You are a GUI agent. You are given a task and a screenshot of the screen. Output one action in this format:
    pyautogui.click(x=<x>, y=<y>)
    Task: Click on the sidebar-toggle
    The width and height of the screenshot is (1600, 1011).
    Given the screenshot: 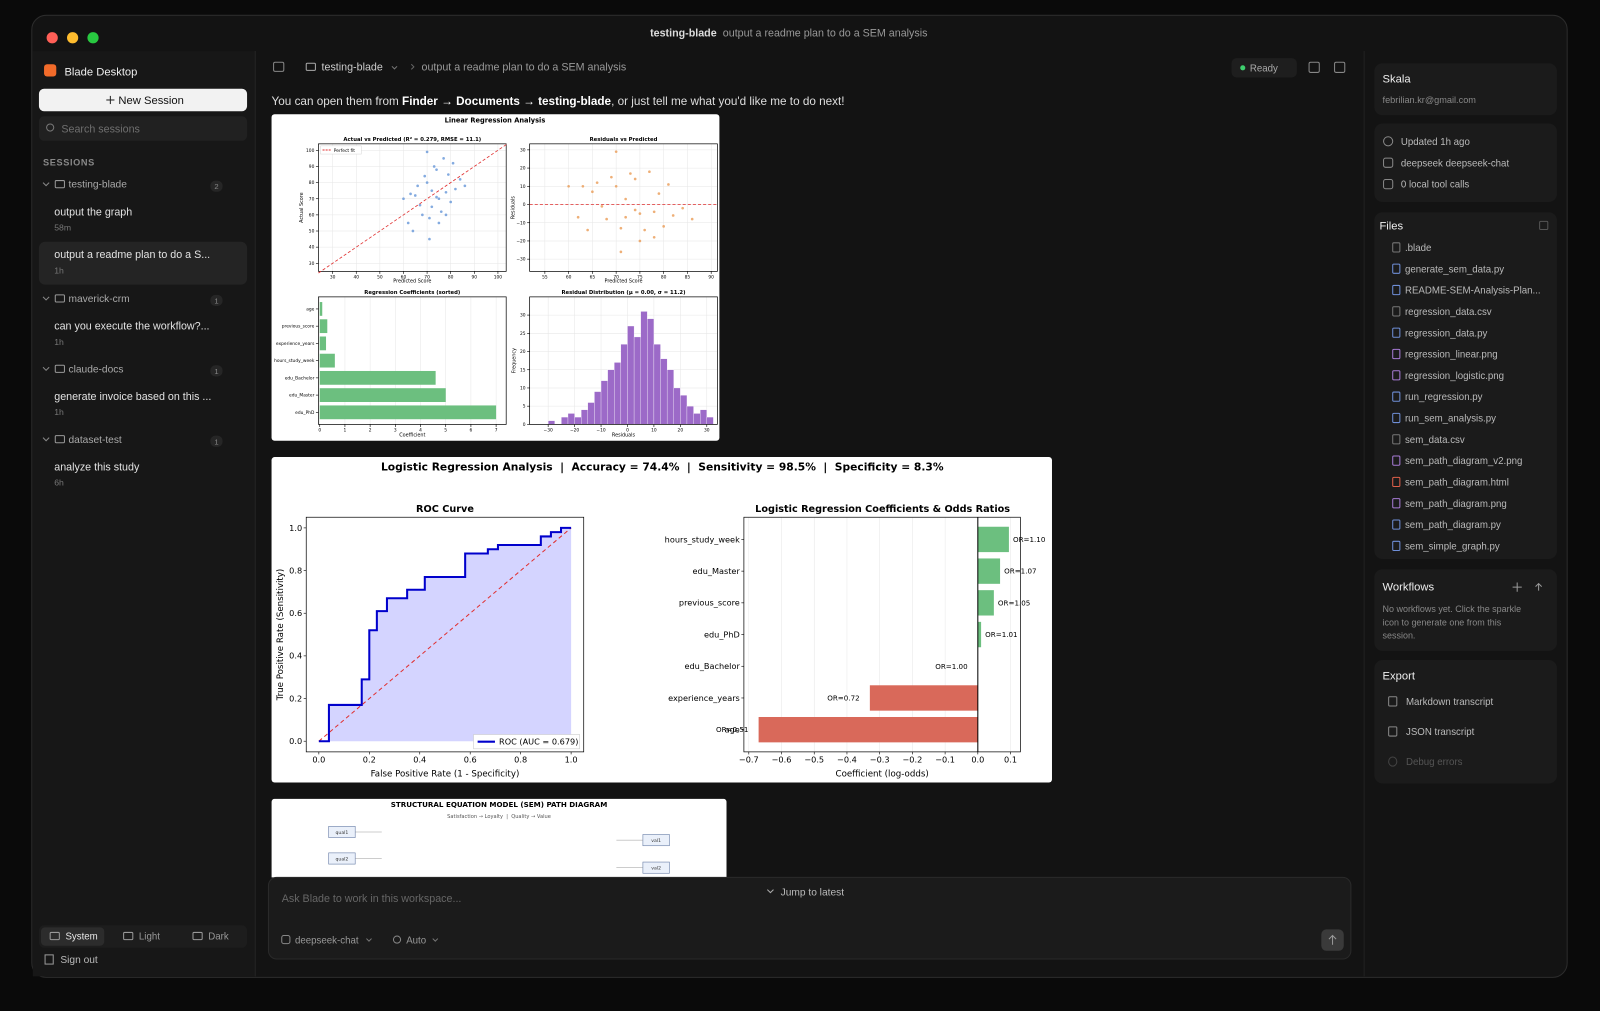 What is the action you would take?
    pyautogui.click(x=279, y=66)
    